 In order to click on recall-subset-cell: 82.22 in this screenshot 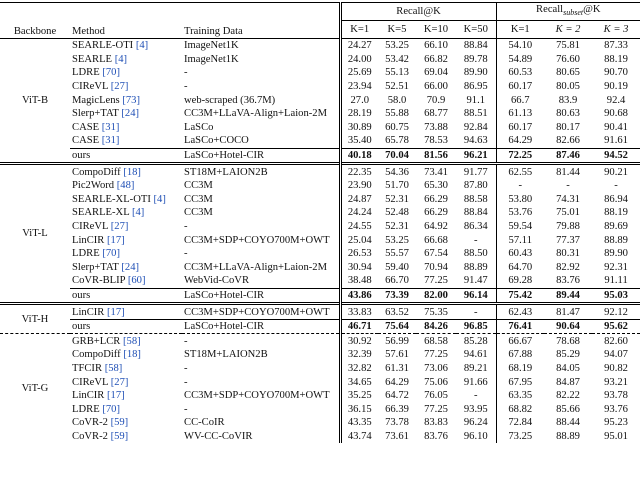, I will do `click(568, 396)`.